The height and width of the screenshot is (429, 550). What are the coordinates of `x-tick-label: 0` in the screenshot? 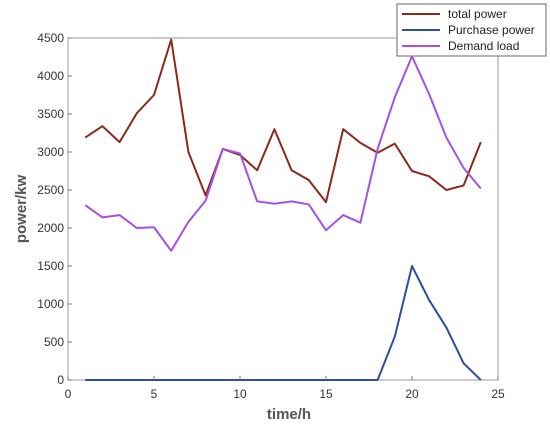 It's located at (68, 394).